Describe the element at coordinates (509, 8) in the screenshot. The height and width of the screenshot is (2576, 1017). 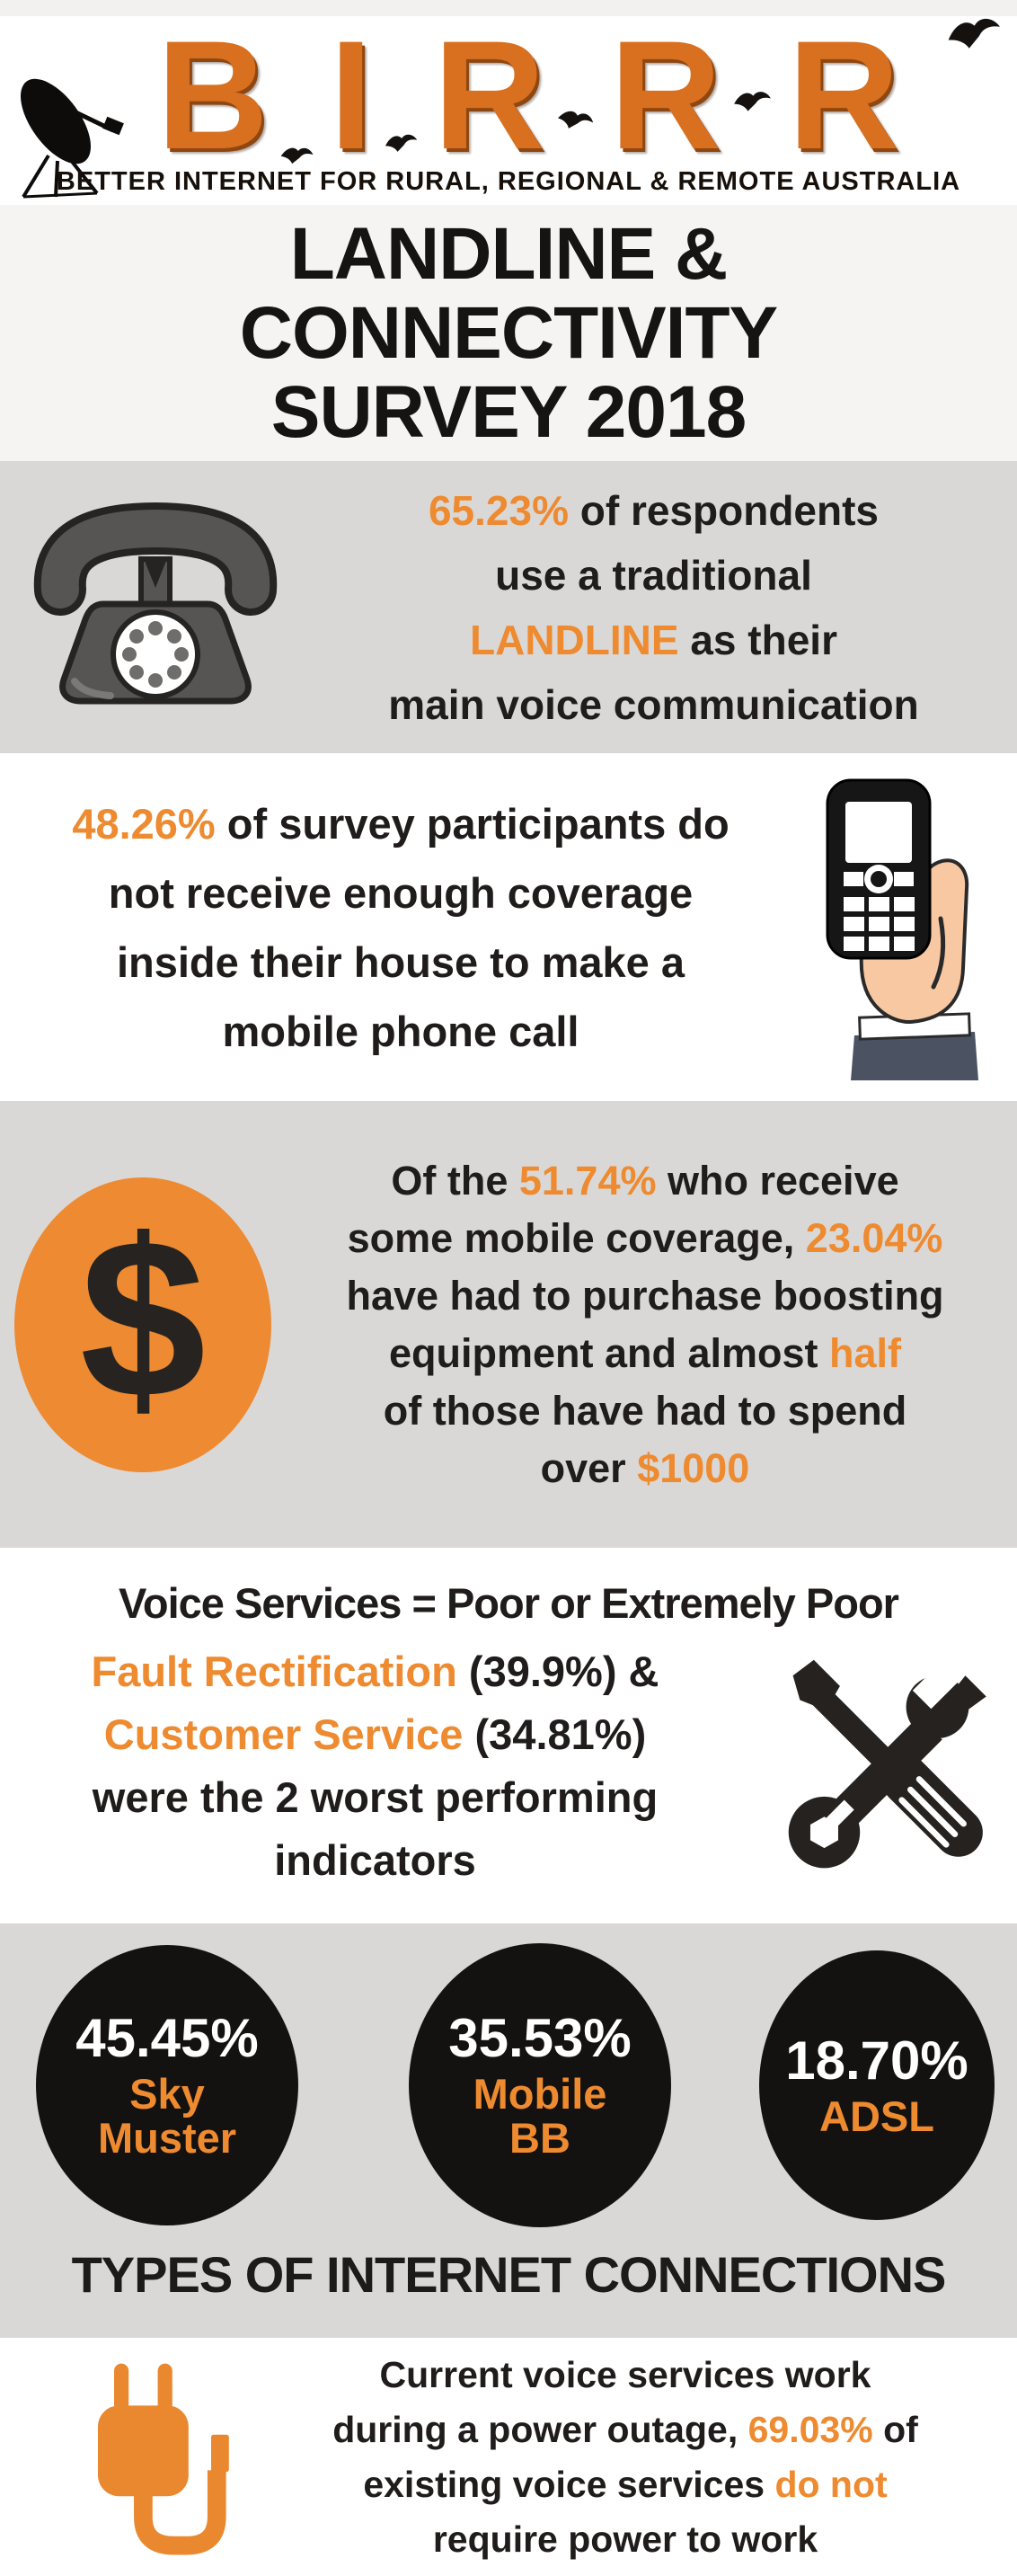
I see `top-strip` at that location.